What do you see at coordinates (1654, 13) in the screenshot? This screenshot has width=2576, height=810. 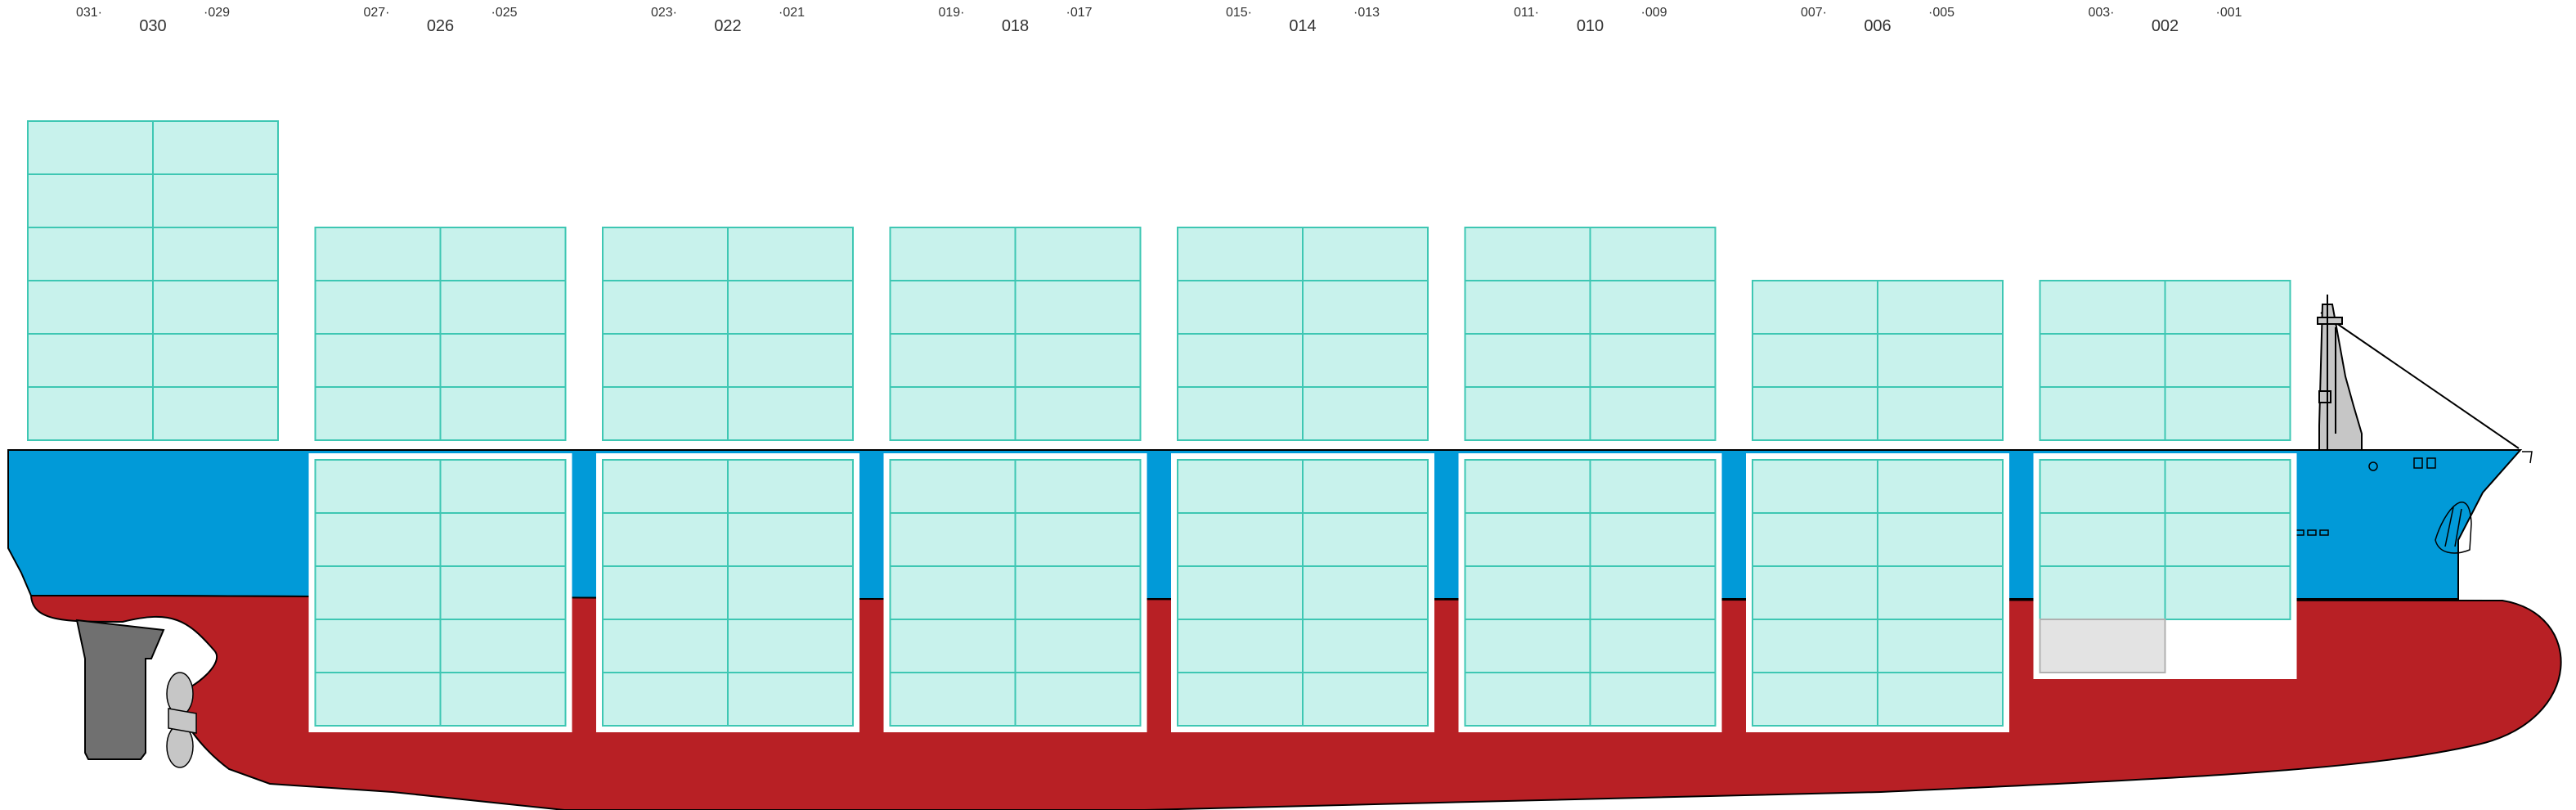 I see `bay-aft-label: ·009` at bounding box center [1654, 13].